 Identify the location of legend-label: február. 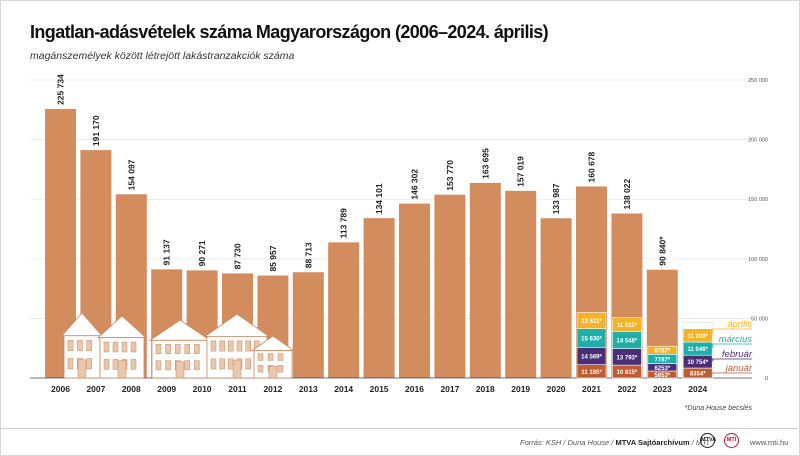
(737, 354).